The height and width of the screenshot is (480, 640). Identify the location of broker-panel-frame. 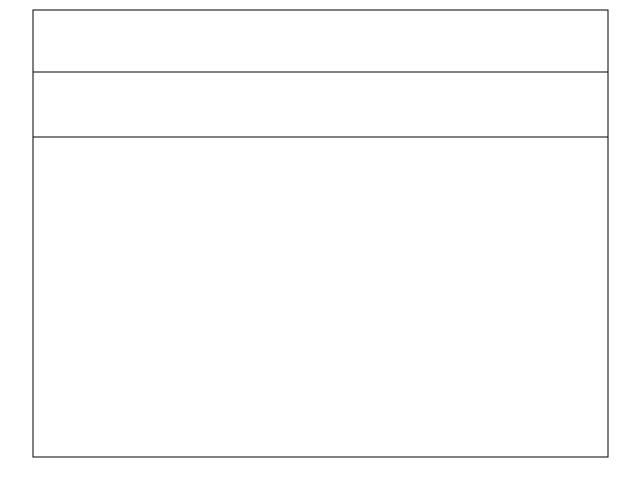
(320, 41).